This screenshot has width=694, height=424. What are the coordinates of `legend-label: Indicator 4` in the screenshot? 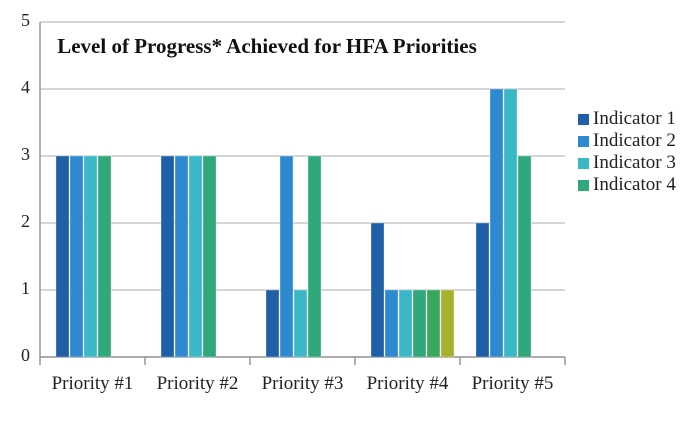 It's located at (634, 184).